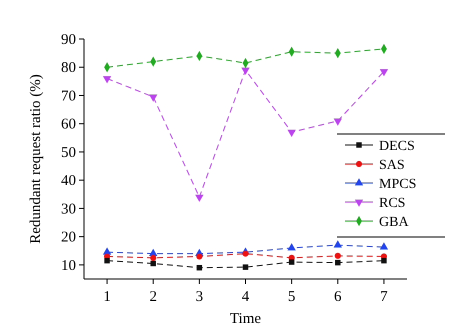 The height and width of the screenshot is (335, 474). Describe the element at coordinates (68, 266) in the screenshot. I see `y-tick-label: 10` at that location.